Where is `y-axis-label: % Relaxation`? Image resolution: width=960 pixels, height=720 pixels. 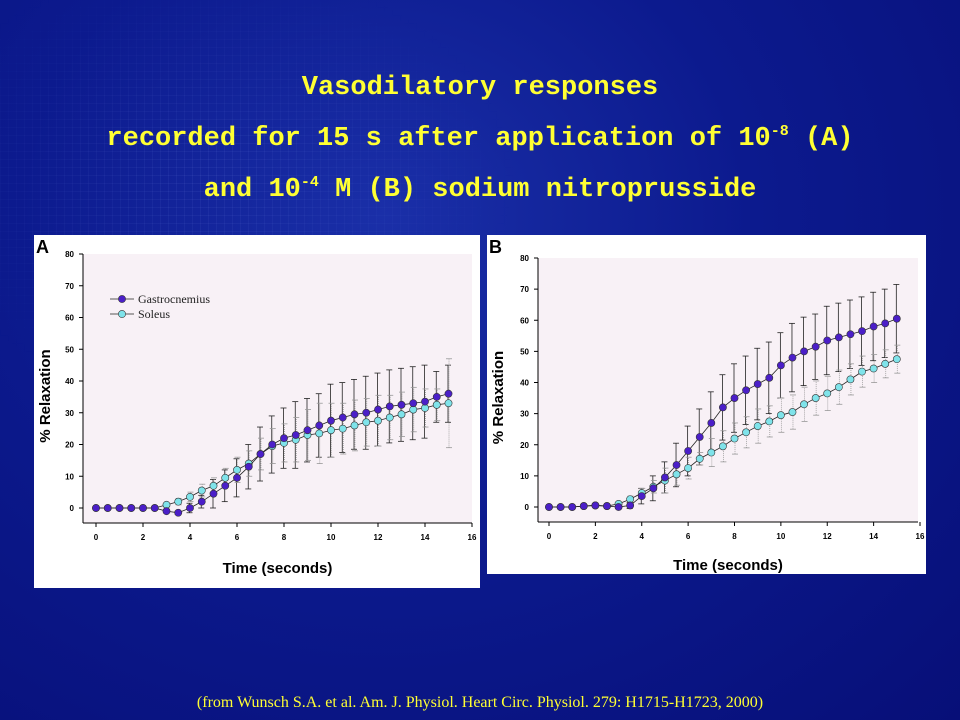 y-axis-label: % Relaxation is located at coordinates (498, 397).